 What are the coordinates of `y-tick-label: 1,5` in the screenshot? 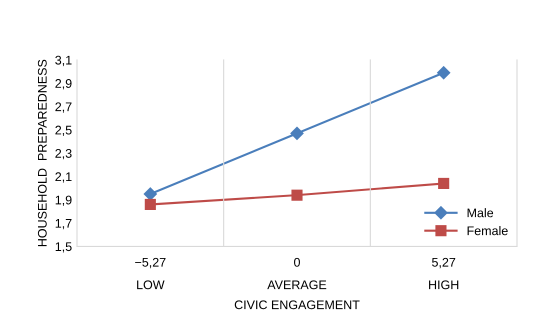 It's located at (64, 247).